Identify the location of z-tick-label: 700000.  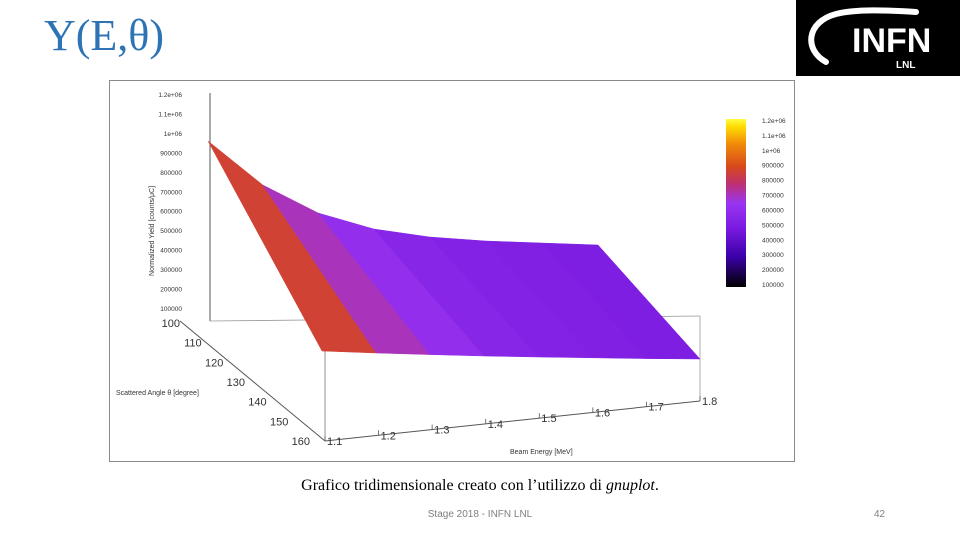
(171, 192).